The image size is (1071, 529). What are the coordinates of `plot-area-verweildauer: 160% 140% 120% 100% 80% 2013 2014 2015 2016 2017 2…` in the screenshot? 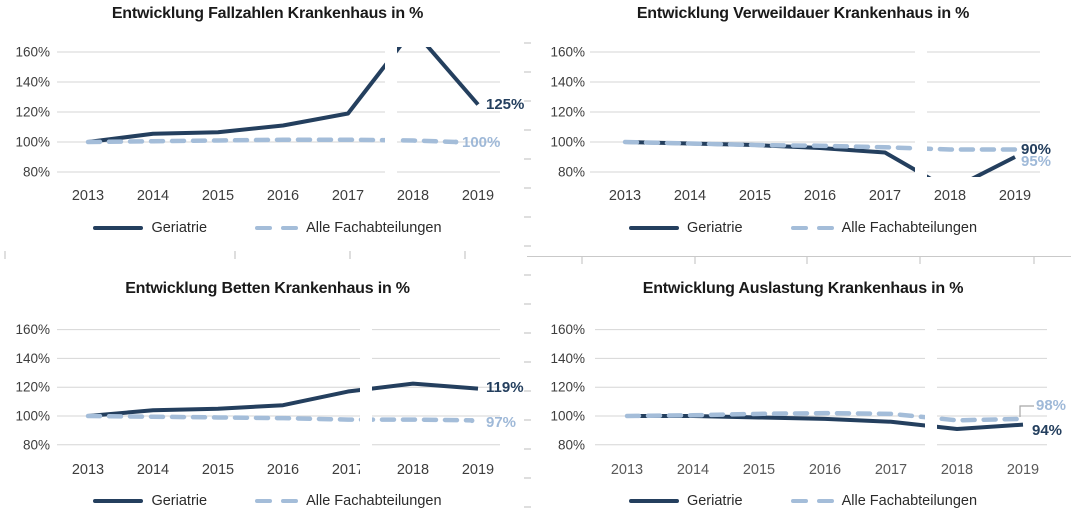 It's located at (800, 121).